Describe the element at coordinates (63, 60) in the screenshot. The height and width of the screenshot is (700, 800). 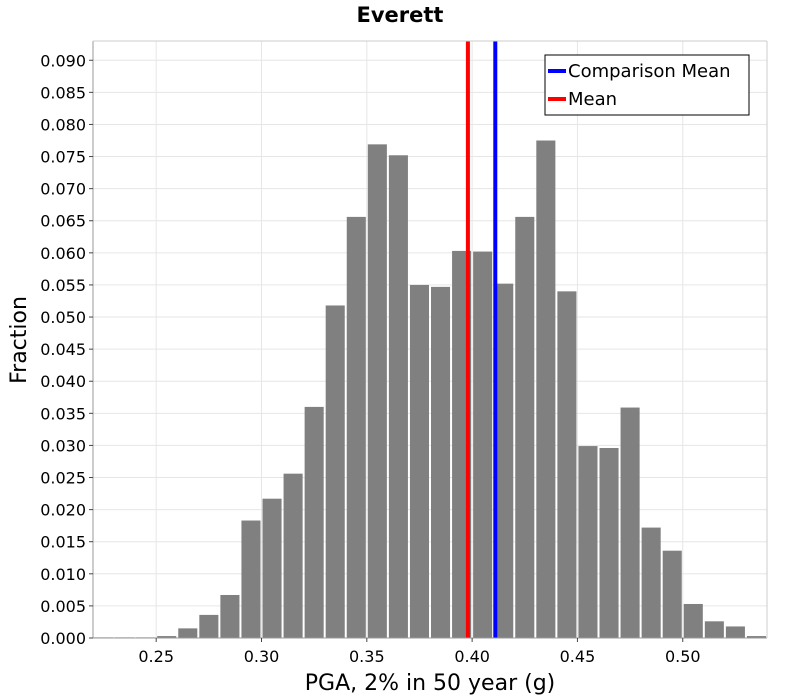
I see `y-tick-label: 0.090` at that location.